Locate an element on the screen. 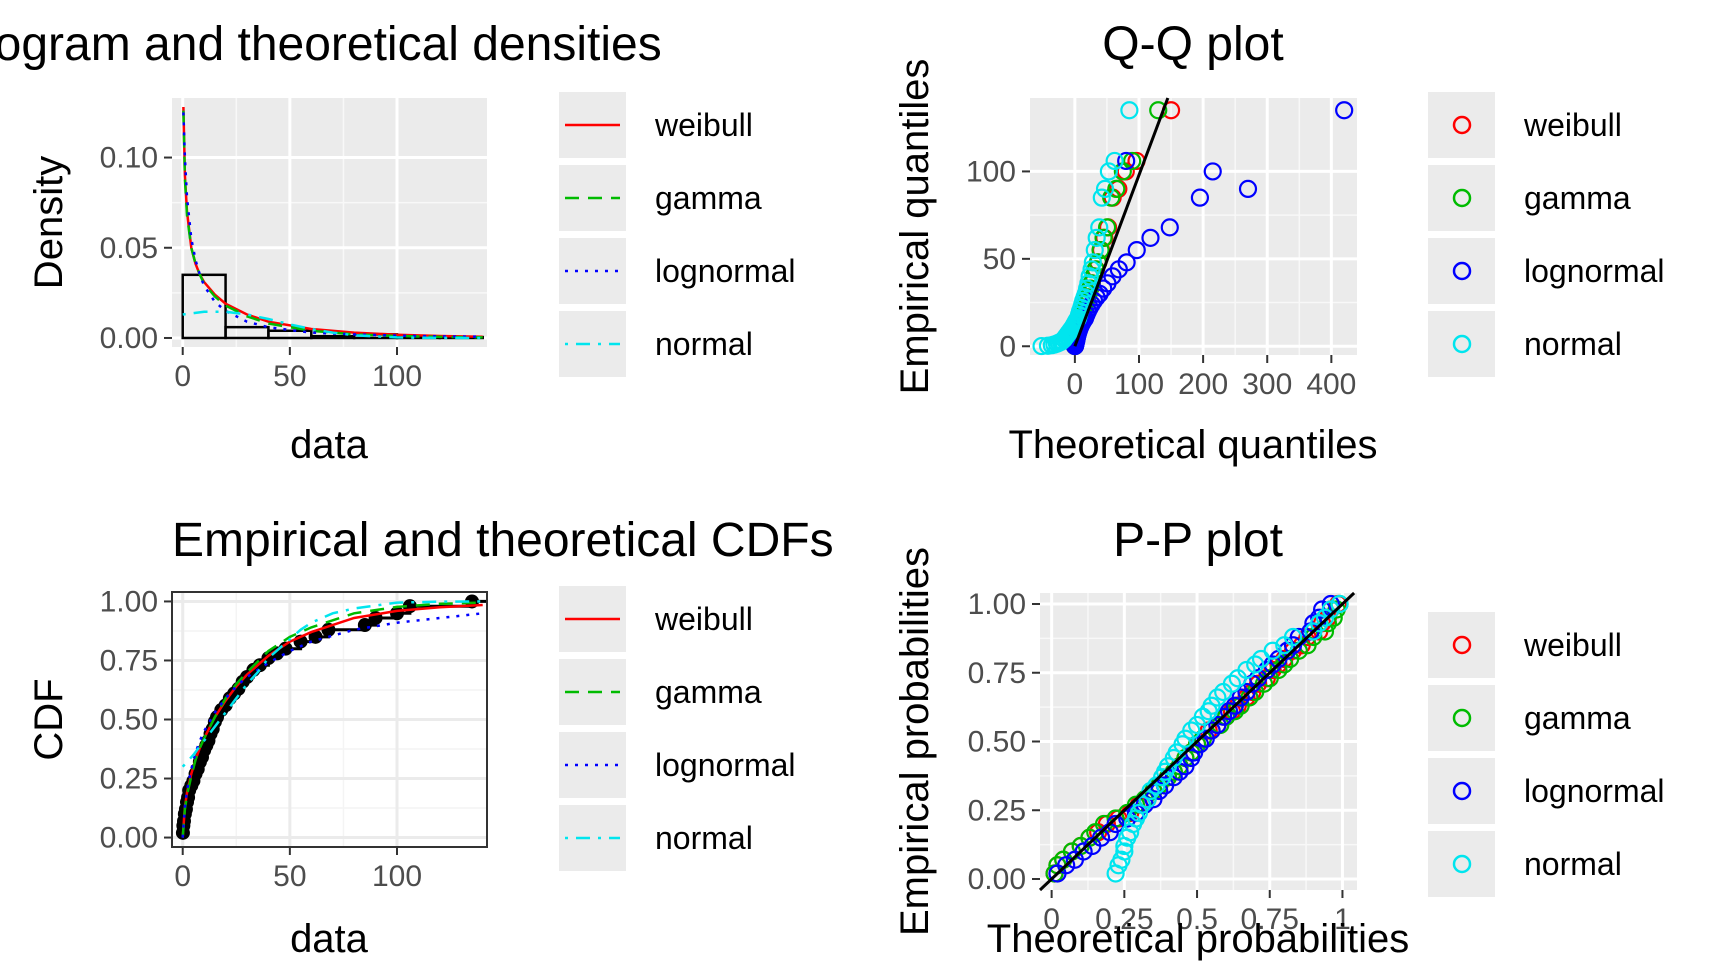 This screenshot has width=1715, height=974. chart-title: Q-Q plot is located at coordinates (1192, 44).